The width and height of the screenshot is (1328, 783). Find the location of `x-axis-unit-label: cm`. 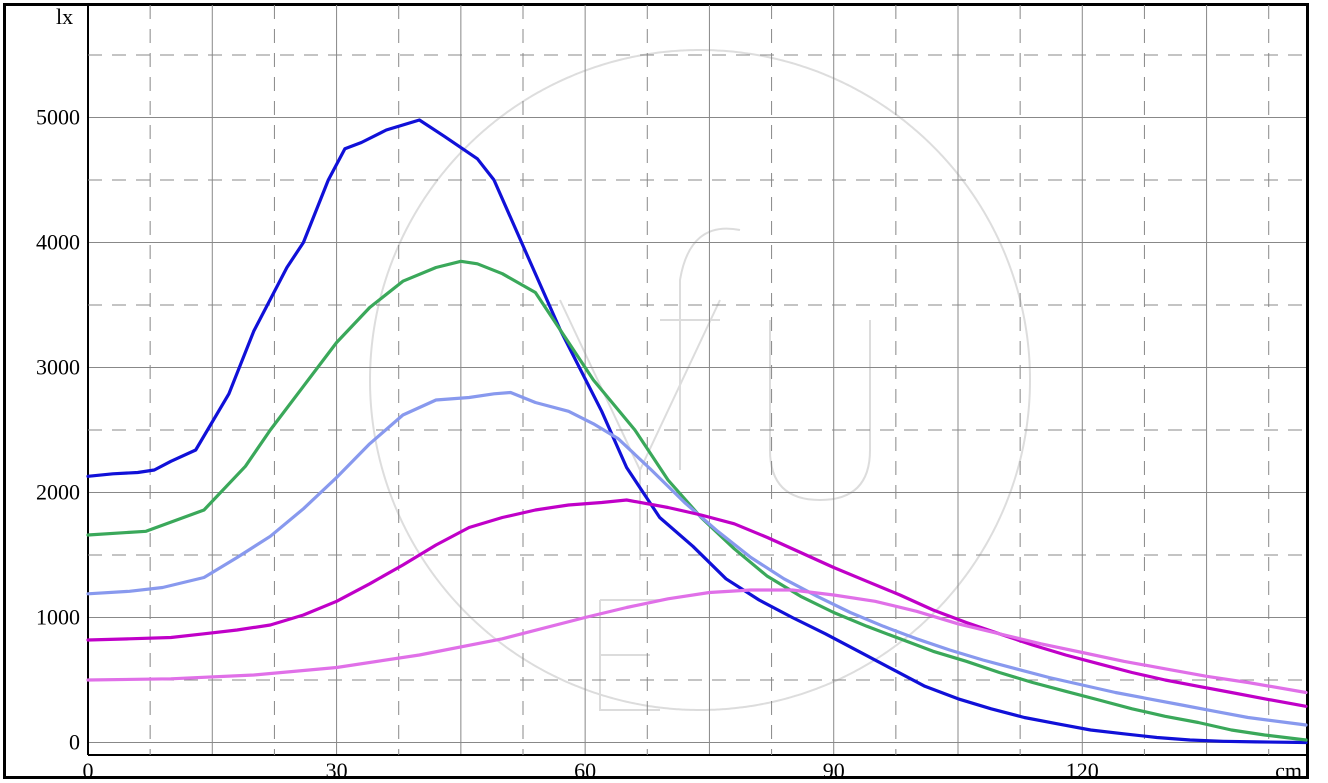

x-axis-unit-label: cm is located at coordinates (1288, 770).